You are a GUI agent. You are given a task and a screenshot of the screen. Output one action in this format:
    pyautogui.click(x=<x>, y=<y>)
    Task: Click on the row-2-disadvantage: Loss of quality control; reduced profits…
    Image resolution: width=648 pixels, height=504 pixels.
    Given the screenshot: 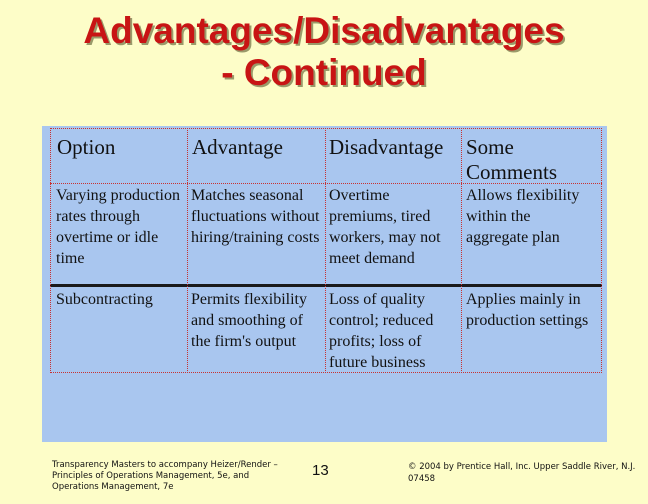 What is the action you would take?
    pyautogui.click(x=381, y=331)
    